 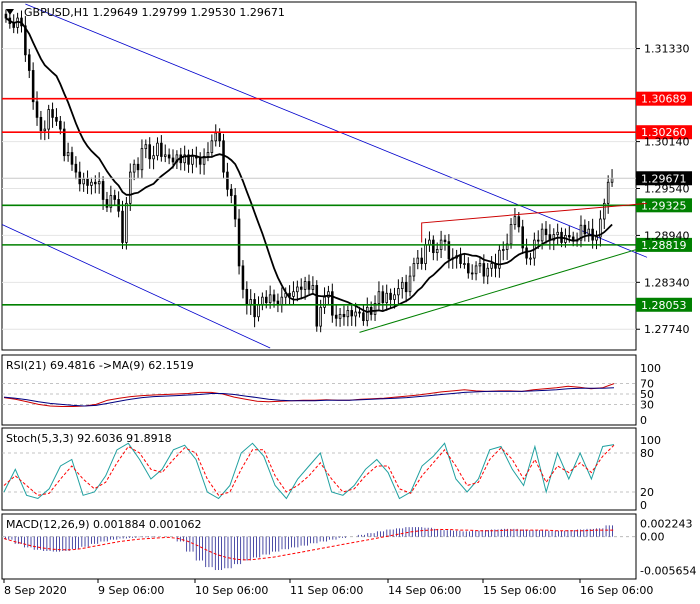 What do you see at coordinates (519, 590) in the screenshot?
I see `time-tick-label: 15 Sep 06:00` at bounding box center [519, 590].